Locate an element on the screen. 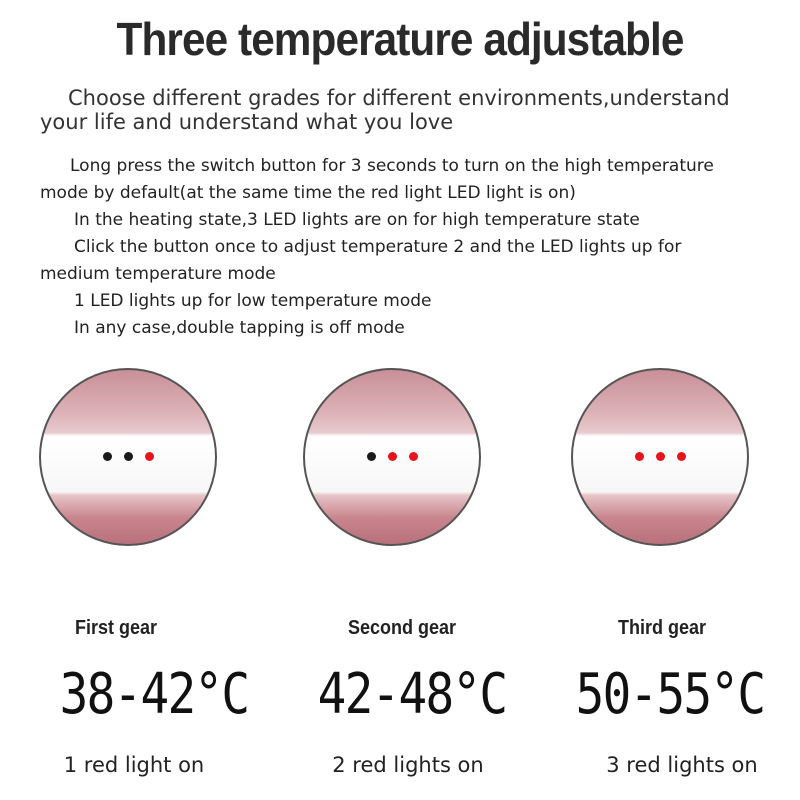 The height and width of the screenshot is (800, 800). gear-3-lights: 3 red lights on is located at coordinates (682, 765).